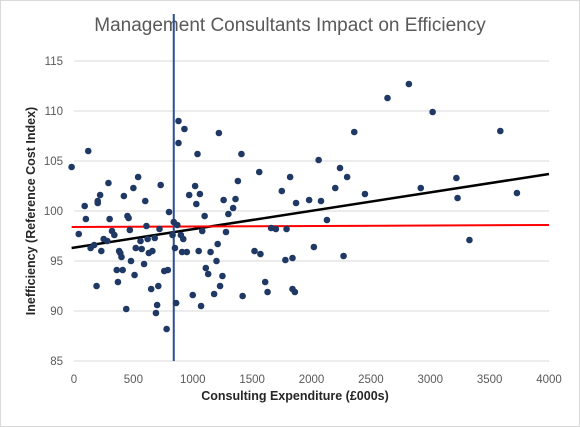  What do you see at coordinates (371, 380) in the screenshot?
I see `x-tick-label: 2500` at bounding box center [371, 380].